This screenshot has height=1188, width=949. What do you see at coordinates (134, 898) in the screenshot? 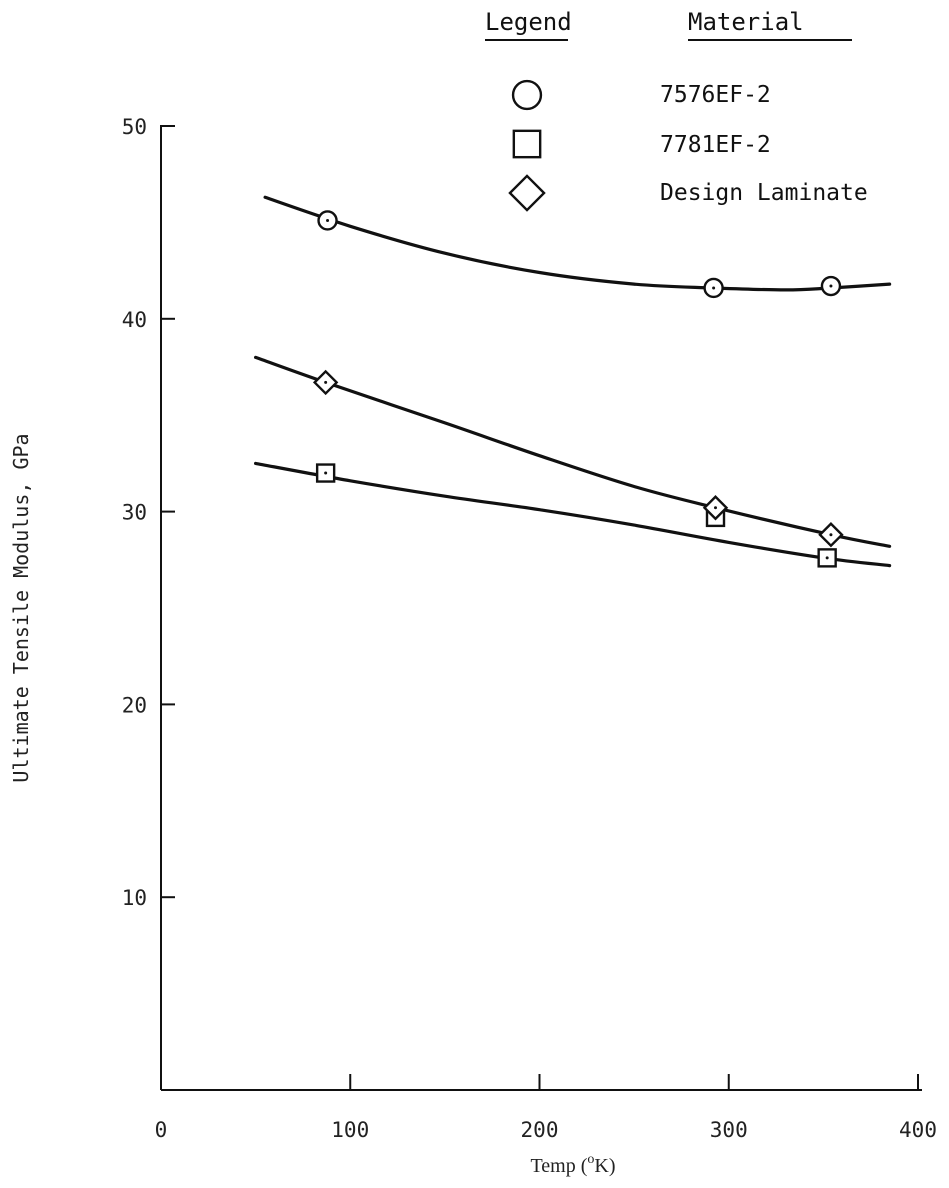
I see `y-tick-label-10: 10` at bounding box center [134, 898].